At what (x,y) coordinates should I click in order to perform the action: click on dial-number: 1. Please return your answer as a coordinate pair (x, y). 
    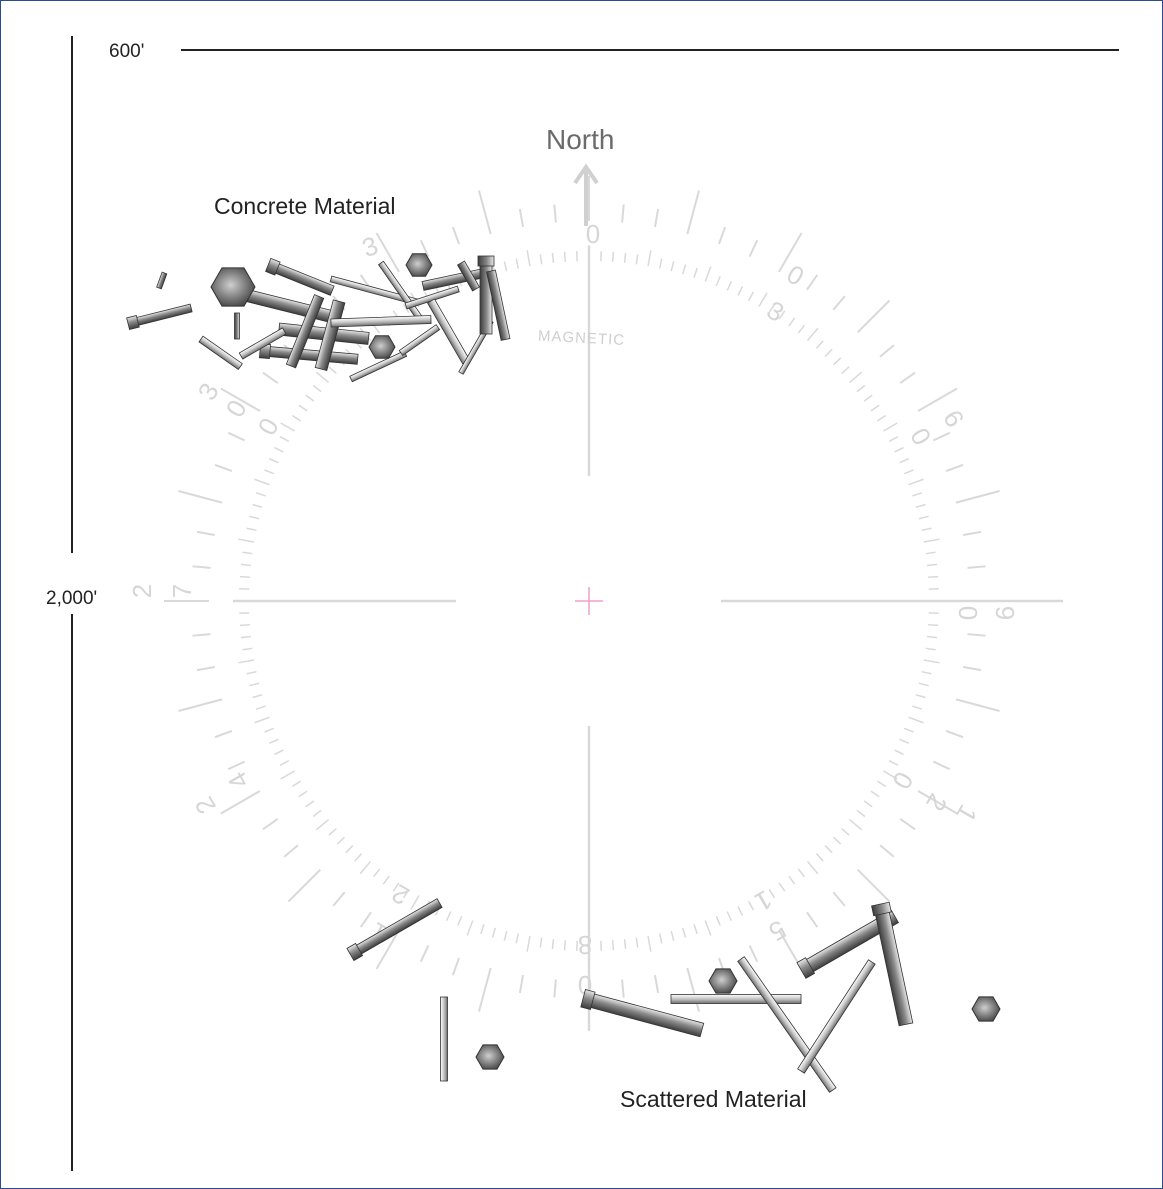
    Looking at the image, I should click on (764, 900).